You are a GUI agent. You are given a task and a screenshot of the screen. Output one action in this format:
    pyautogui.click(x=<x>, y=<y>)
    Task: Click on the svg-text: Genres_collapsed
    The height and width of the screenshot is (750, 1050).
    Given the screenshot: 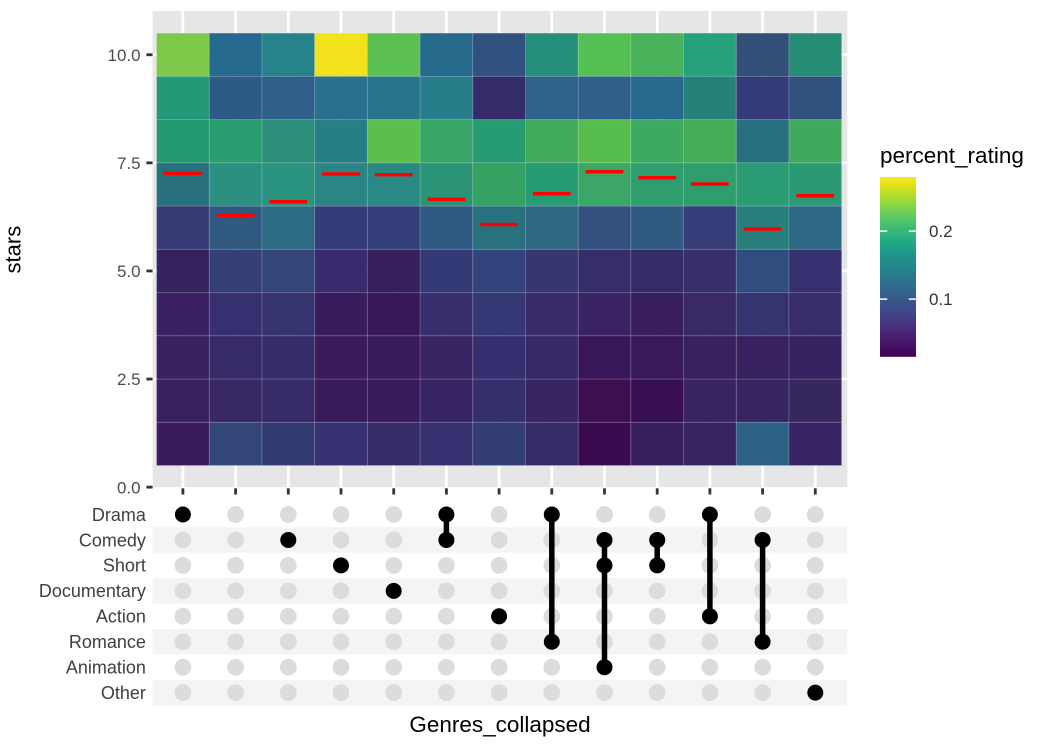 What is the action you would take?
    pyautogui.click(x=499, y=724)
    